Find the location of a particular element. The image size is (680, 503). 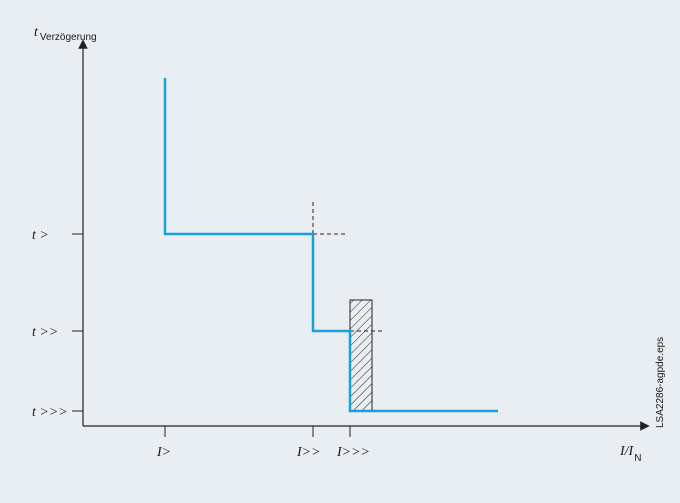

x-axis-label: I/IN is located at coordinates (630, 454).